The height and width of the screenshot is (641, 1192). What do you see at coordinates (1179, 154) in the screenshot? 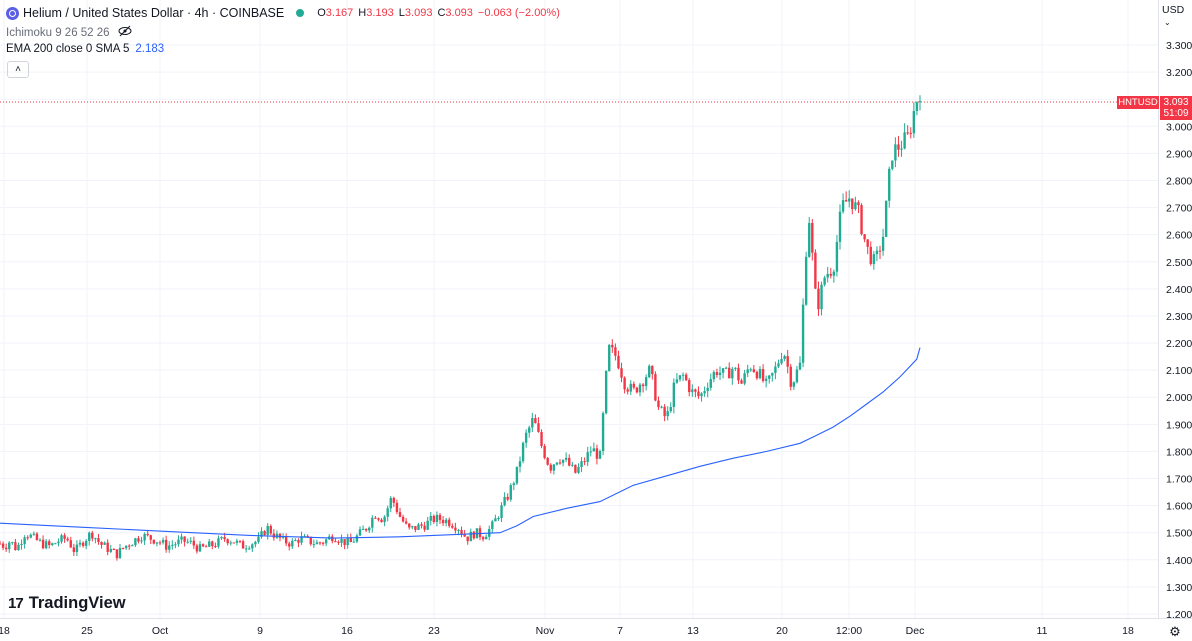
I see `price-tick-label: 2.900` at bounding box center [1179, 154].